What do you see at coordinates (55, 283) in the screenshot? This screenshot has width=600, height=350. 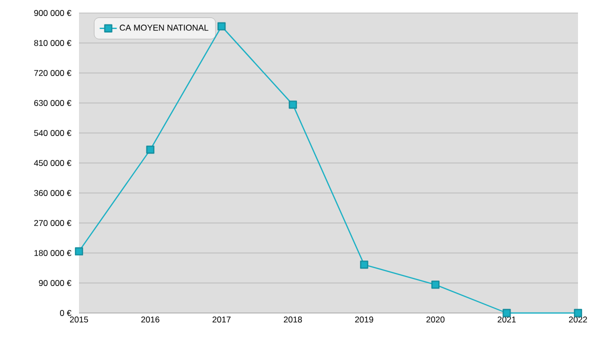 I see `y-tick-label: 90 000 €` at bounding box center [55, 283].